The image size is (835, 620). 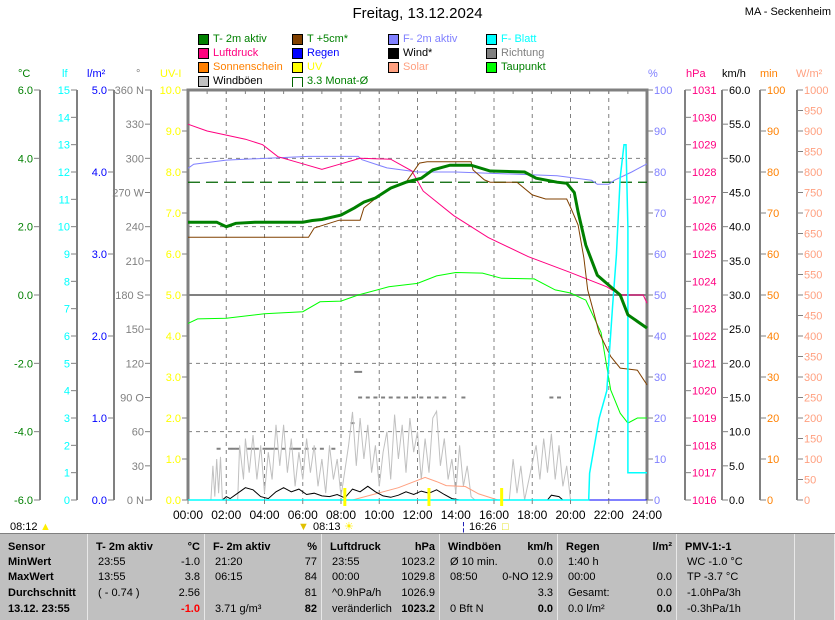 What do you see at coordinates (660, 173) in the screenshot?
I see `axis-tick-label: 80` at bounding box center [660, 173].